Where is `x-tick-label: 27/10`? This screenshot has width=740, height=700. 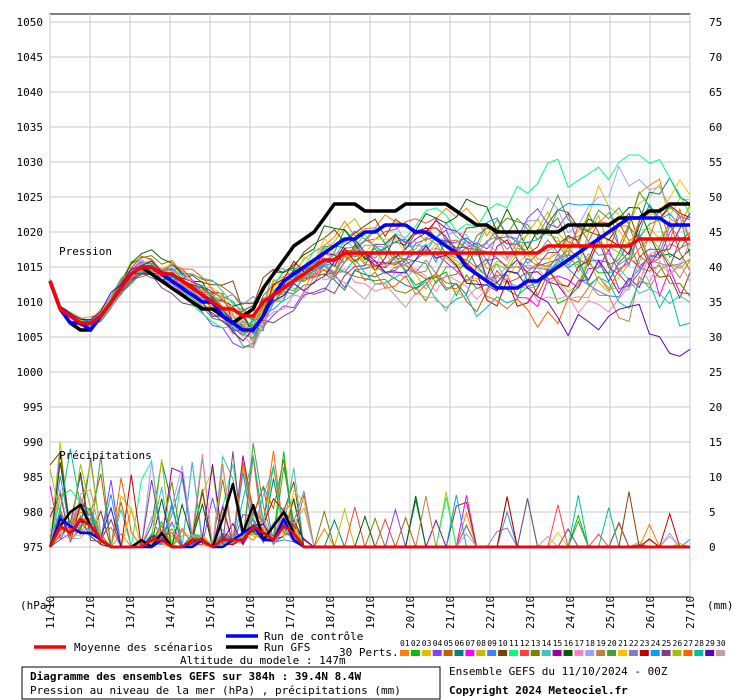 x-tick-label: 27/10 is located at coordinates (690, 612).